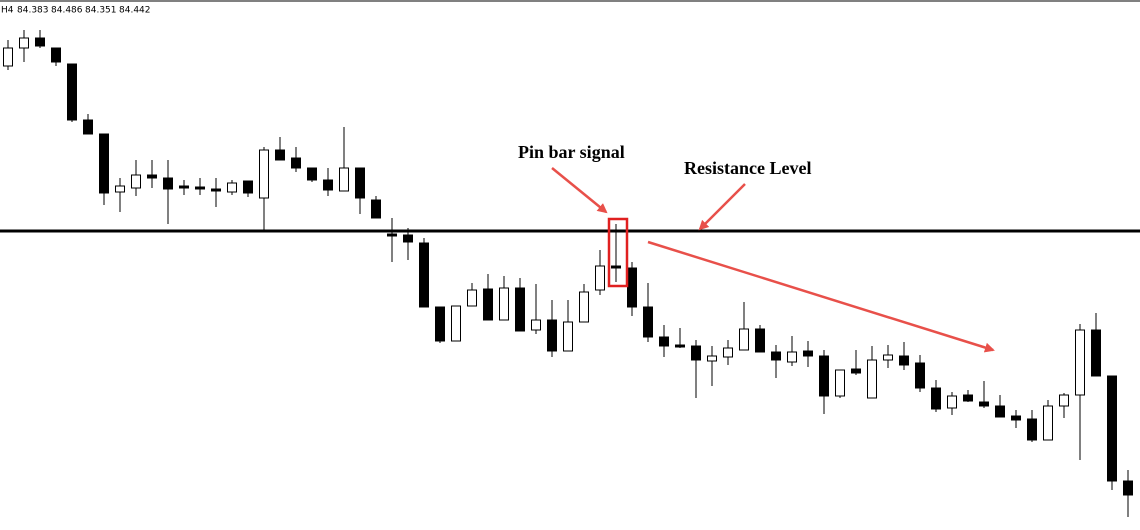  I want to click on timeframe: H4, so click(7, 11).